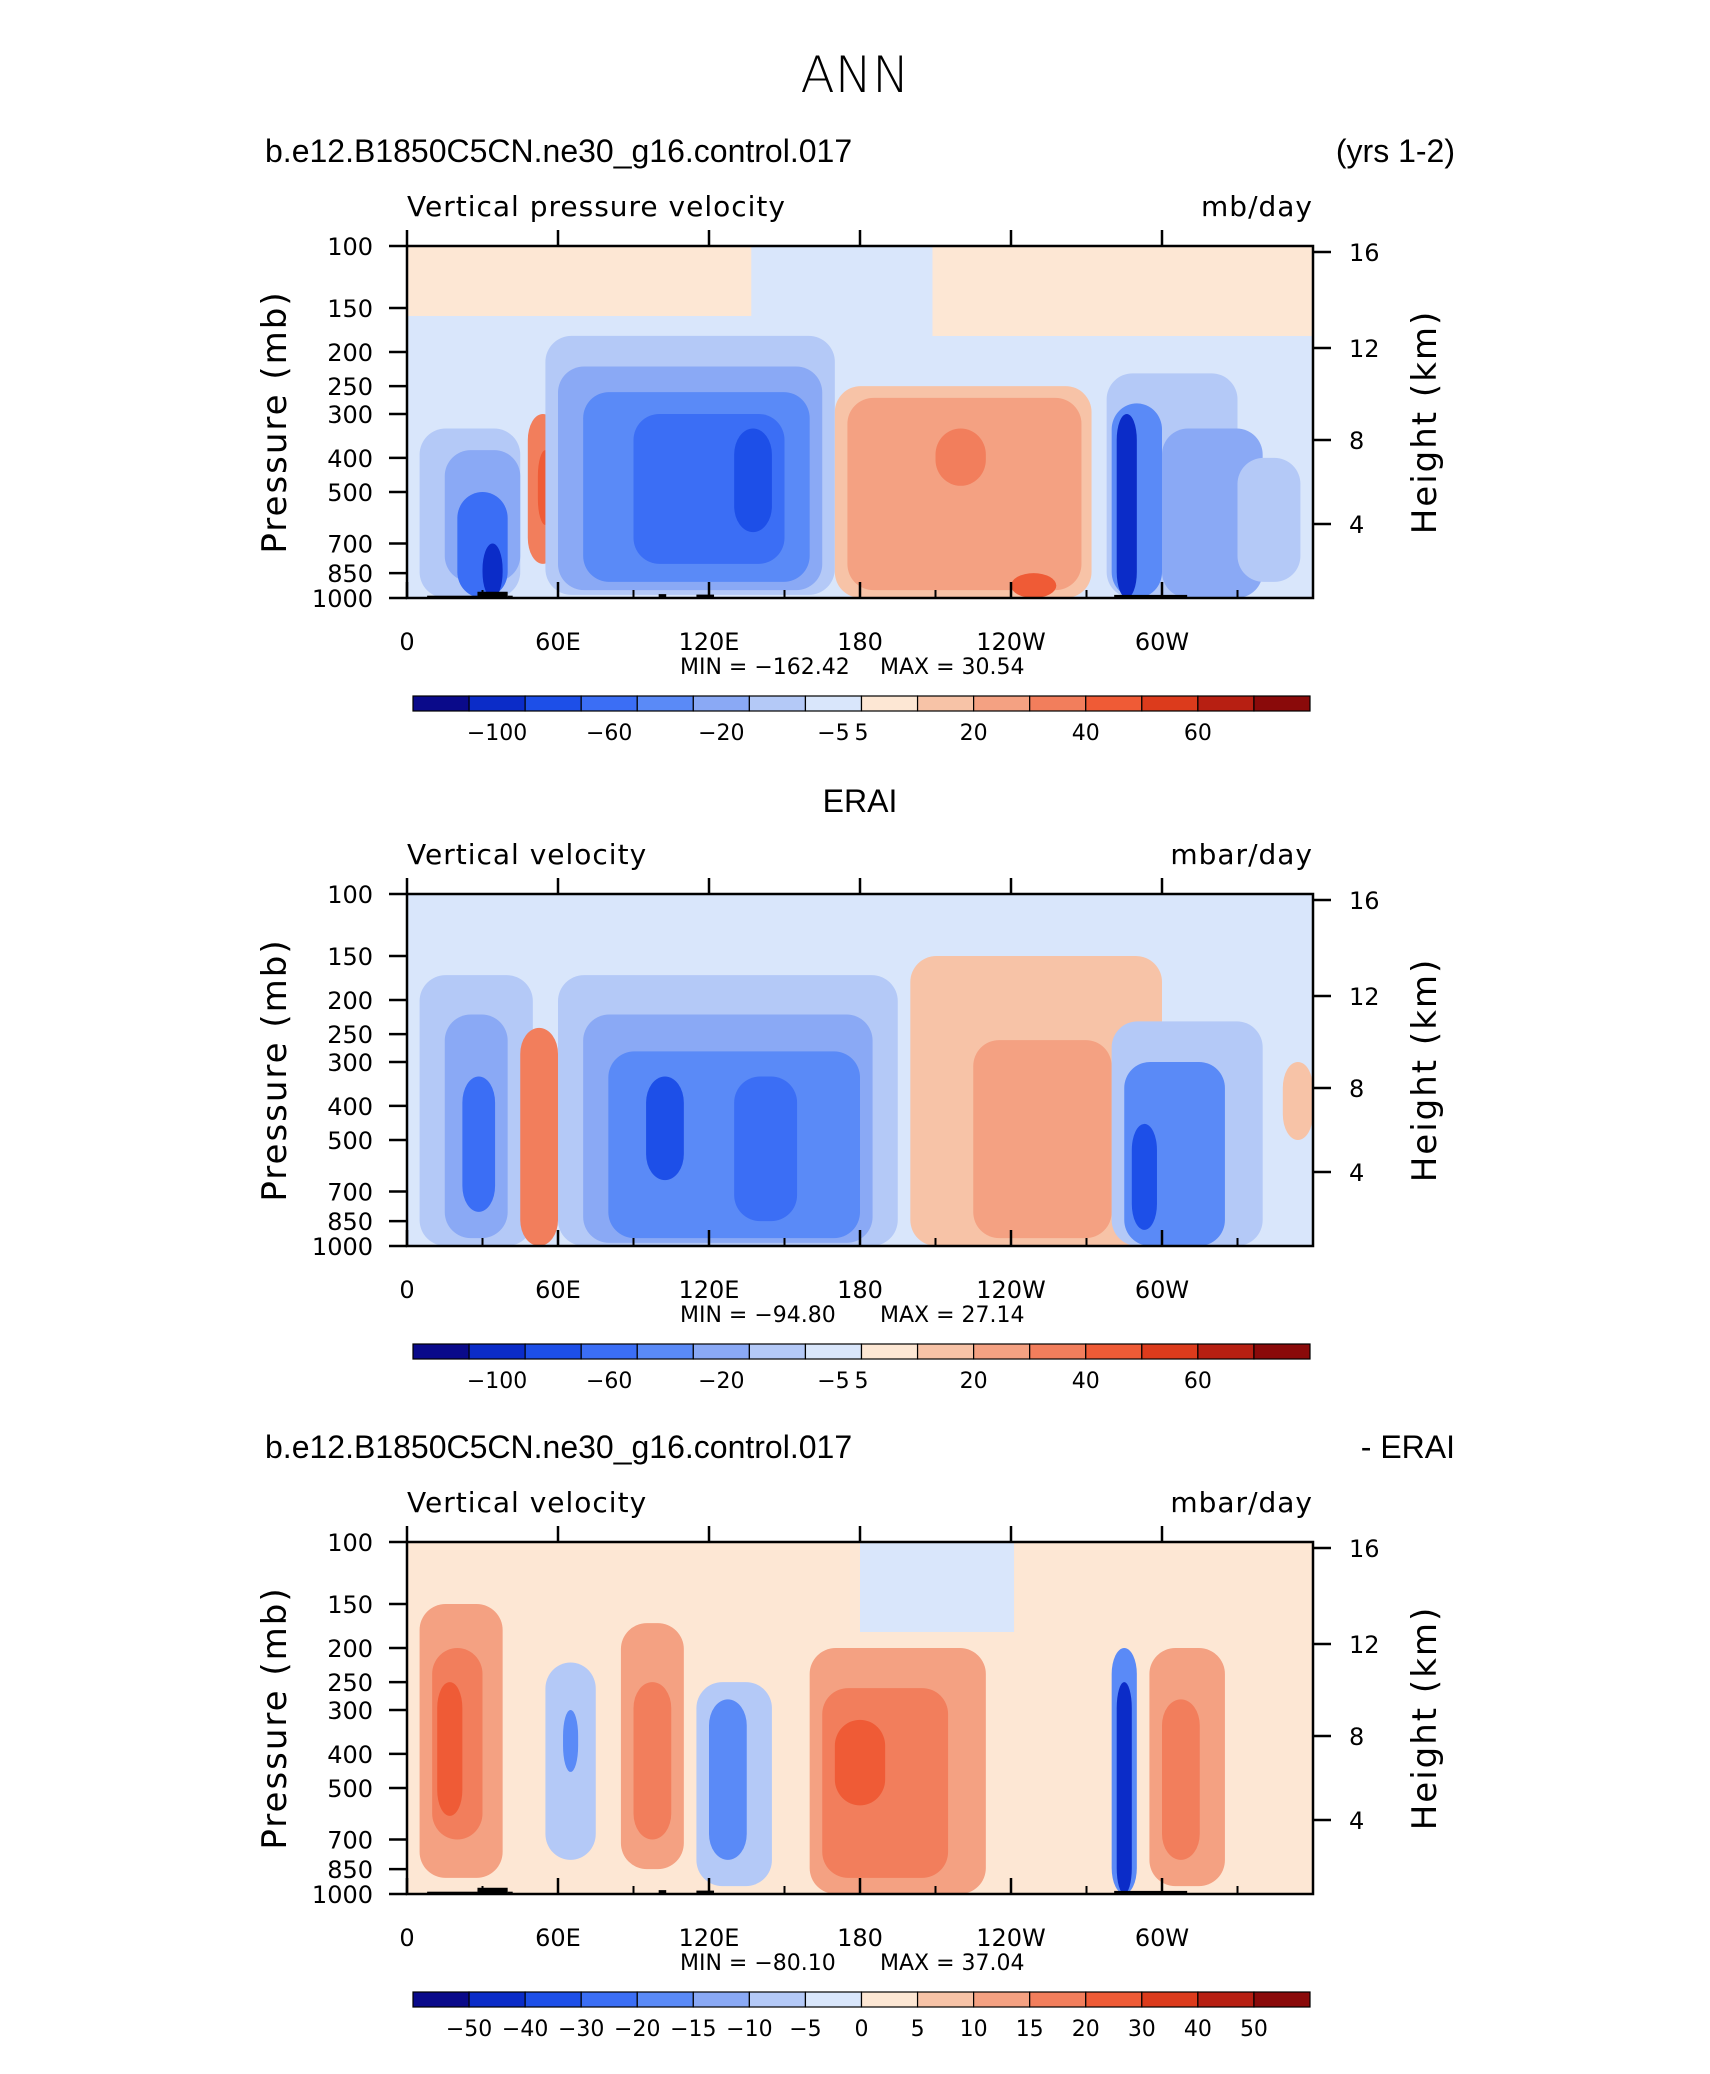 This screenshot has width=1710, height=2074. What do you see at coordinates (758, 1315) in the screenshot?
I see `min-label: MIN = −94.80` at bounding box center [758, 1315].